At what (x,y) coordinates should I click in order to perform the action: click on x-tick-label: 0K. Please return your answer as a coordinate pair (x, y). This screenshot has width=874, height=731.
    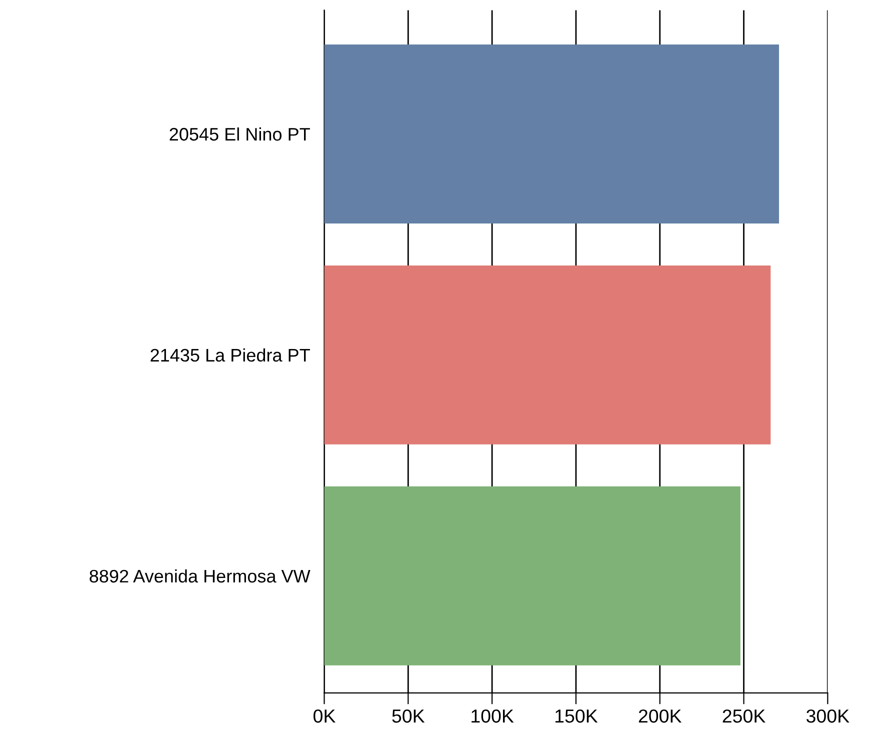
    Looking at the image, I should click on (325, 716).